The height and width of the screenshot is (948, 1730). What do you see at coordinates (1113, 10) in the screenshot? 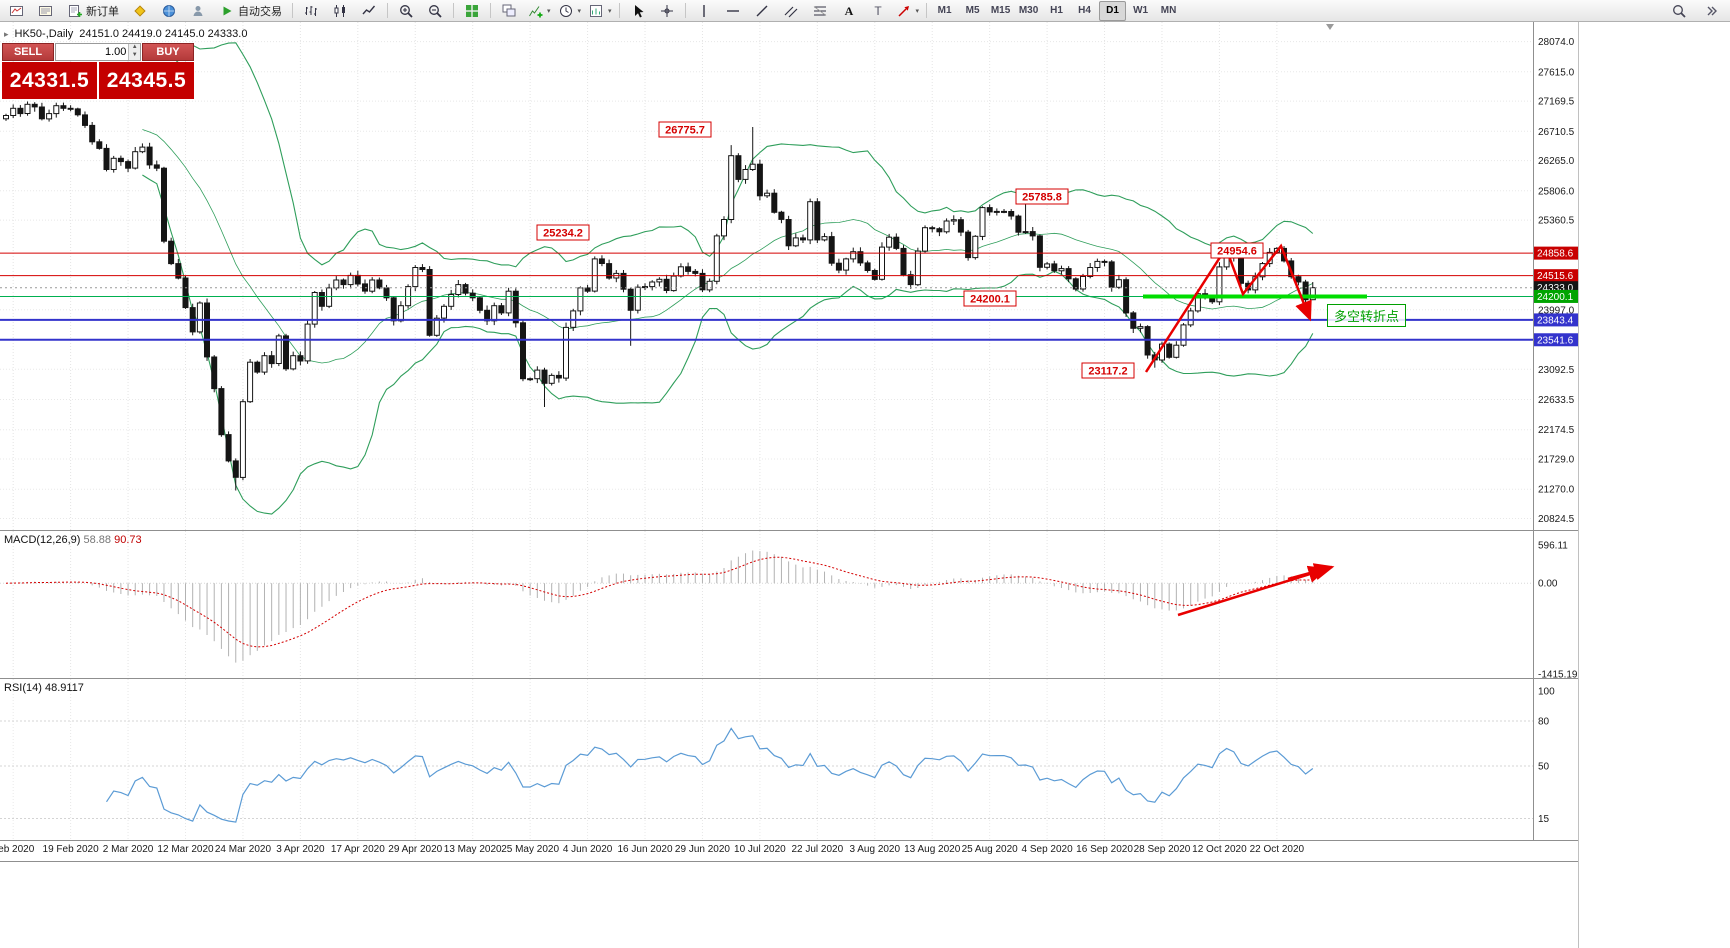
I see `timeframe-d1-button: D1` at bounding box center [1113, 10].